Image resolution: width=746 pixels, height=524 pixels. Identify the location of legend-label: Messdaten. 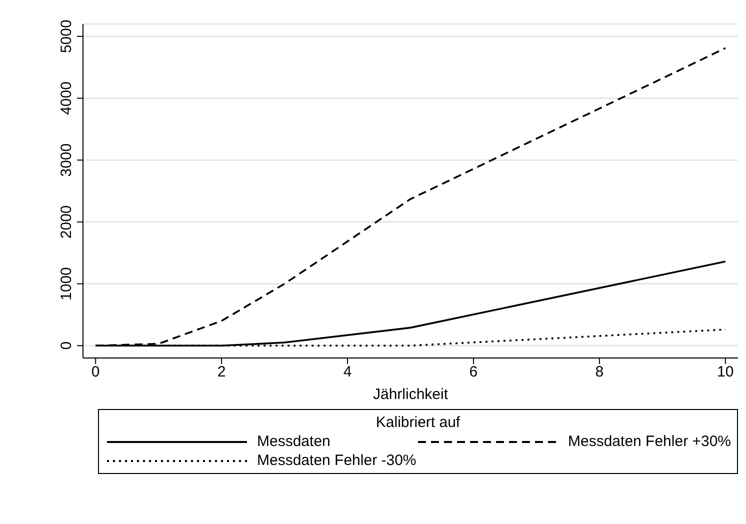
(293, 441).